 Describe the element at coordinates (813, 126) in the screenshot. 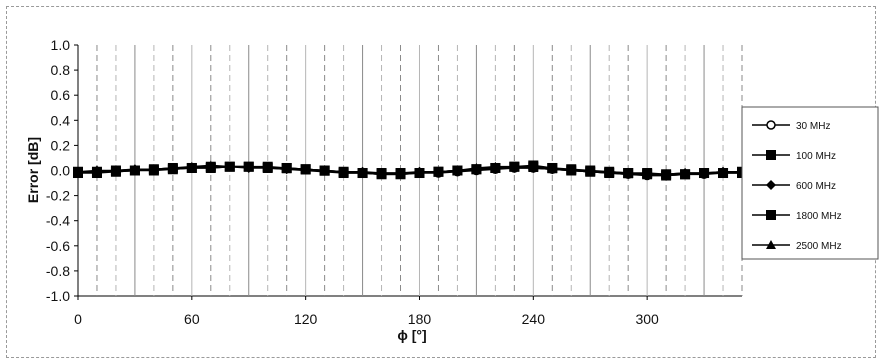

I see `legend-label: 30 MHz` at that location.